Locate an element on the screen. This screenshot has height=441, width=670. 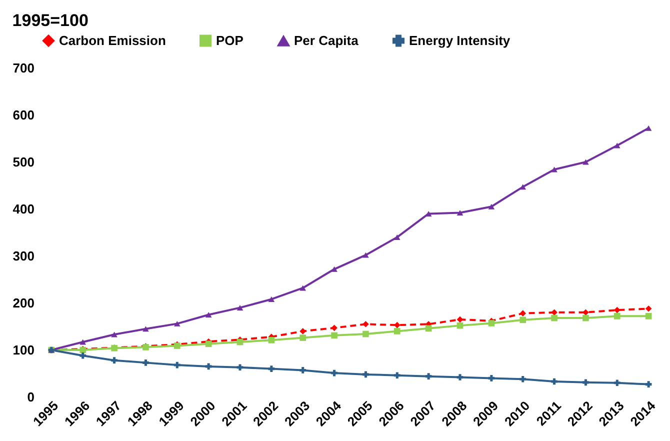
y-tick-label: 200 is located at coordinates (23, 303).